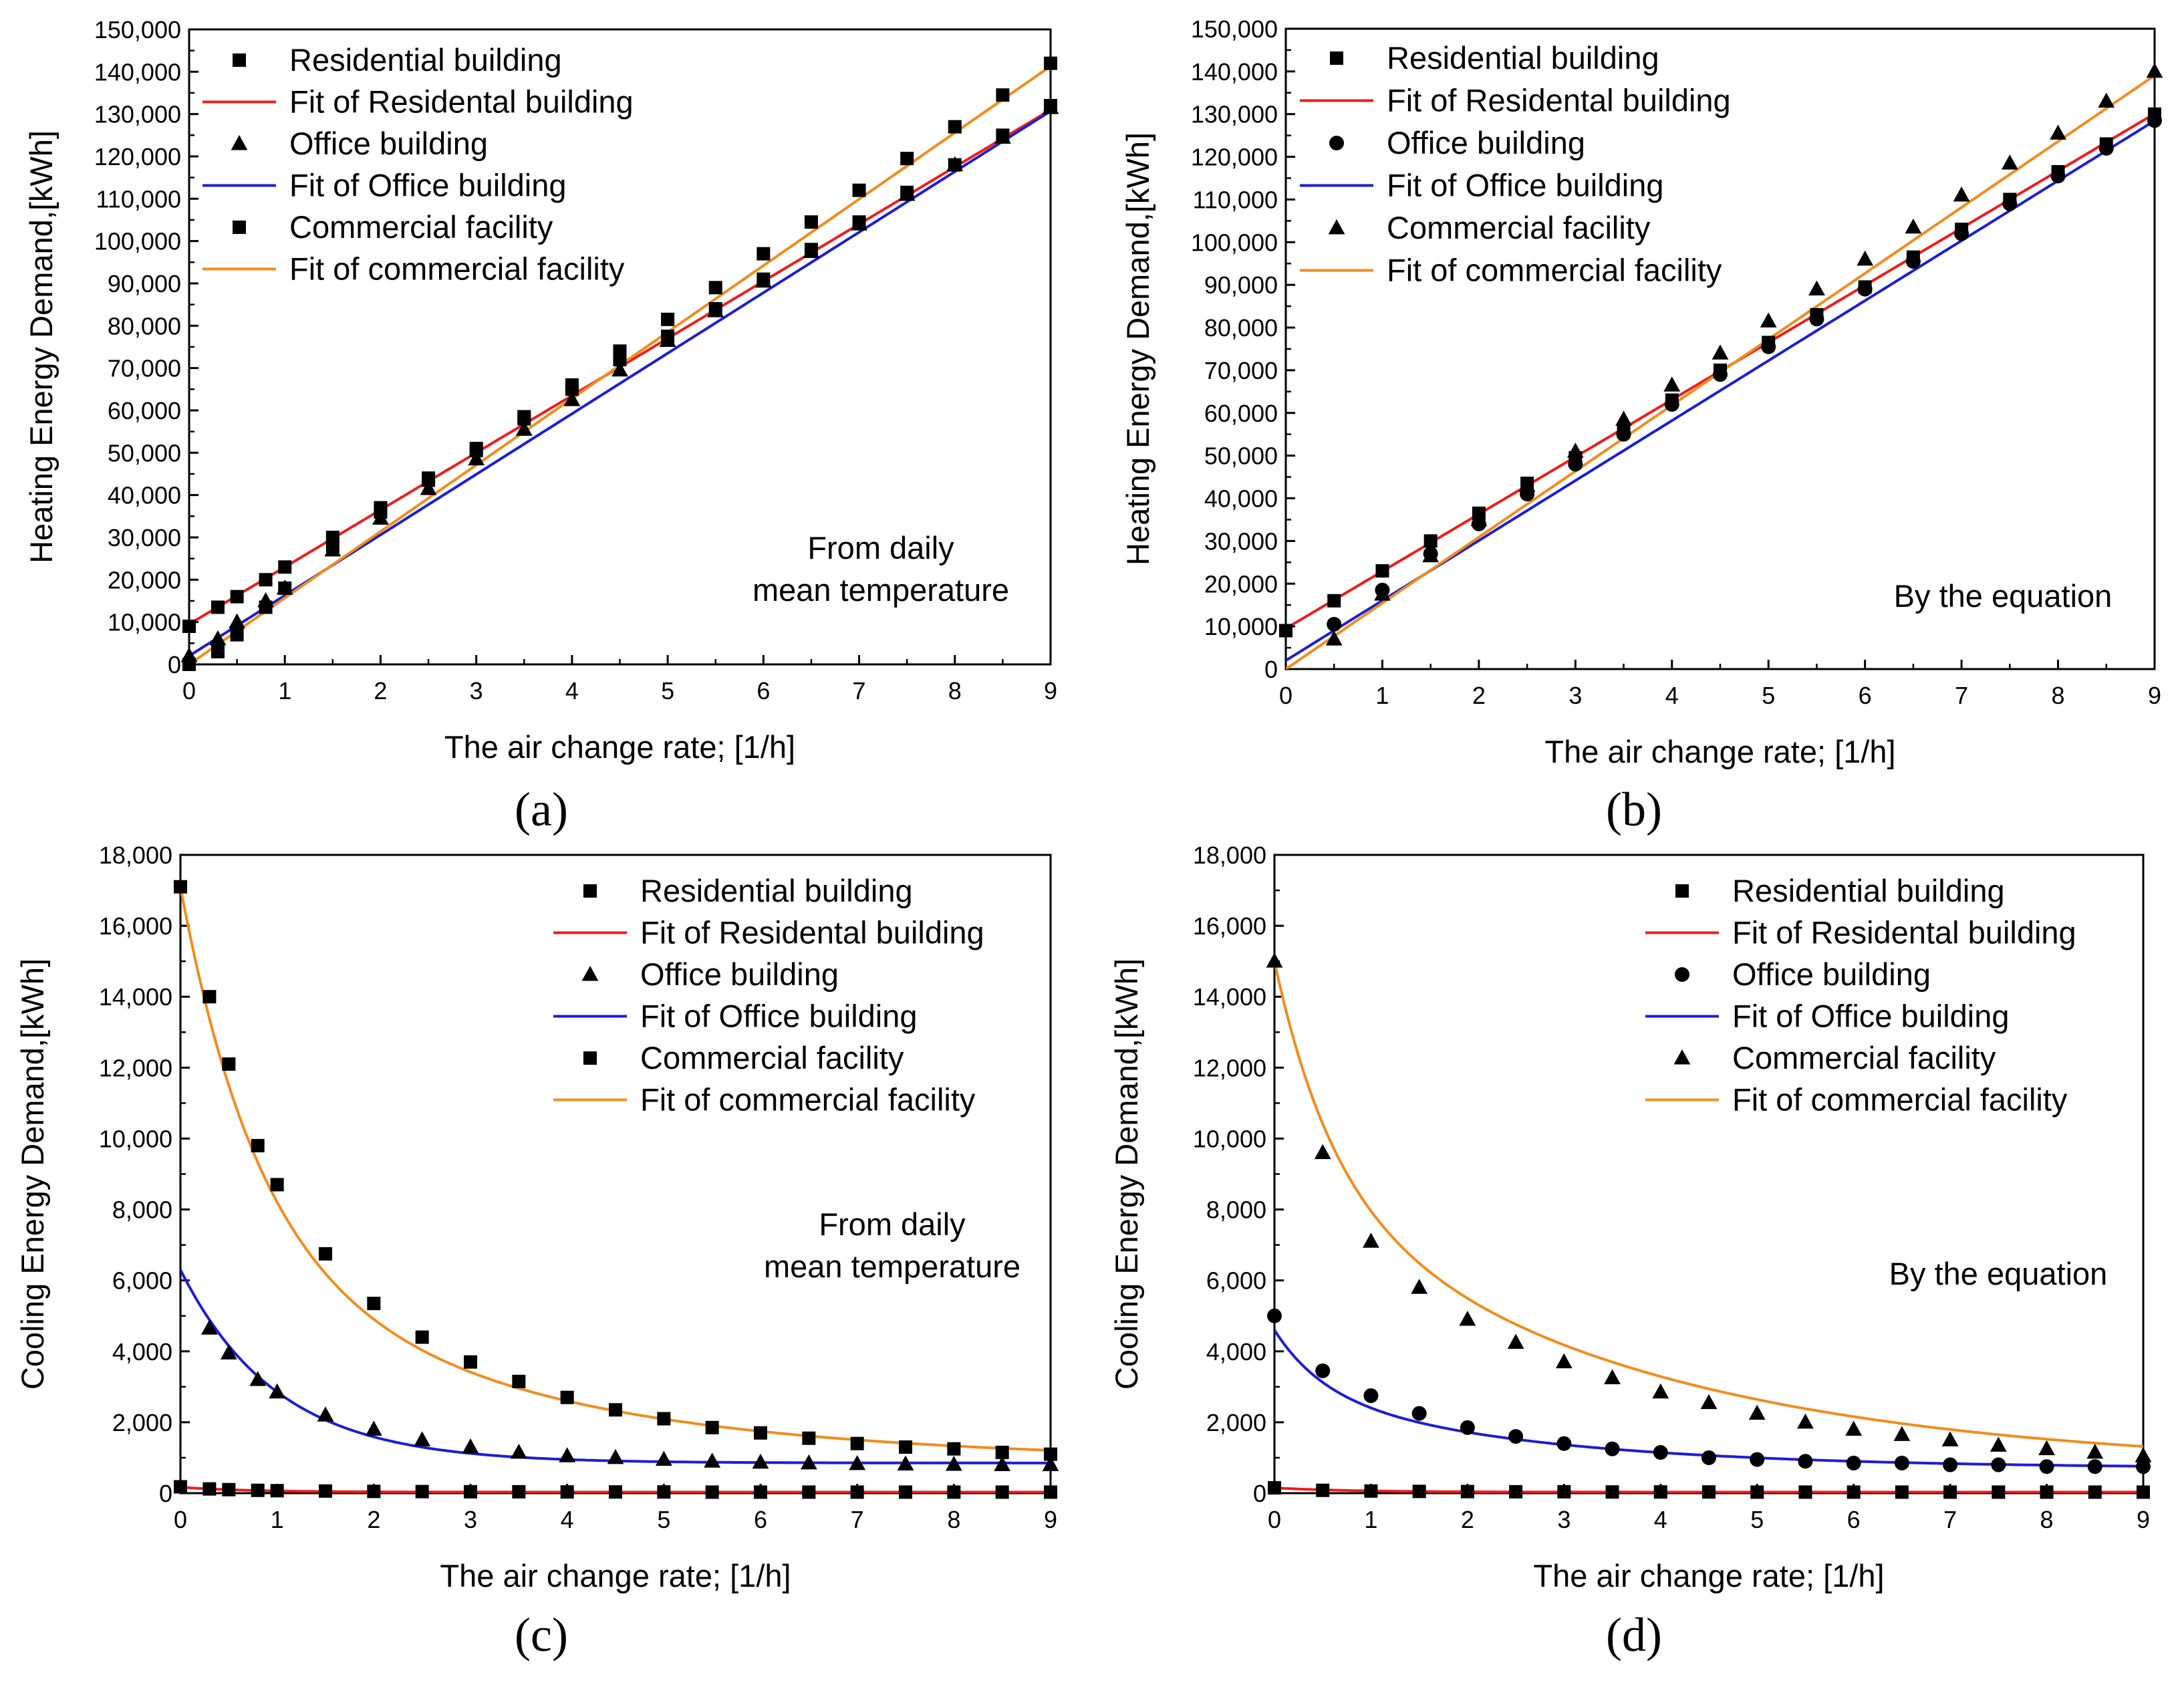 This screenshot has height=1681, width=2184. I want to click on y-tick-label: 10,000, so click(135, 1138).